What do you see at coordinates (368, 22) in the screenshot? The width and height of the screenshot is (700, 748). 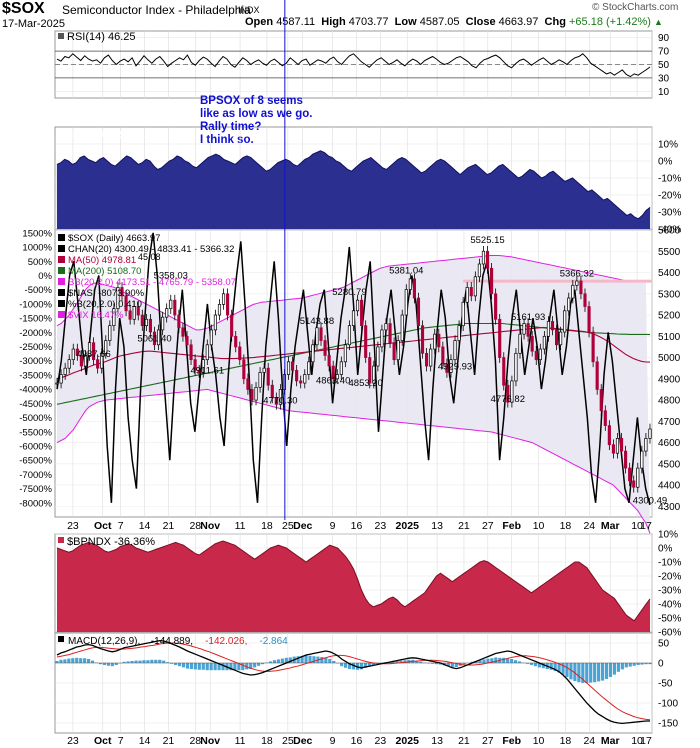 I see `high-value: 4703.77` at bounding box center [368, 22].